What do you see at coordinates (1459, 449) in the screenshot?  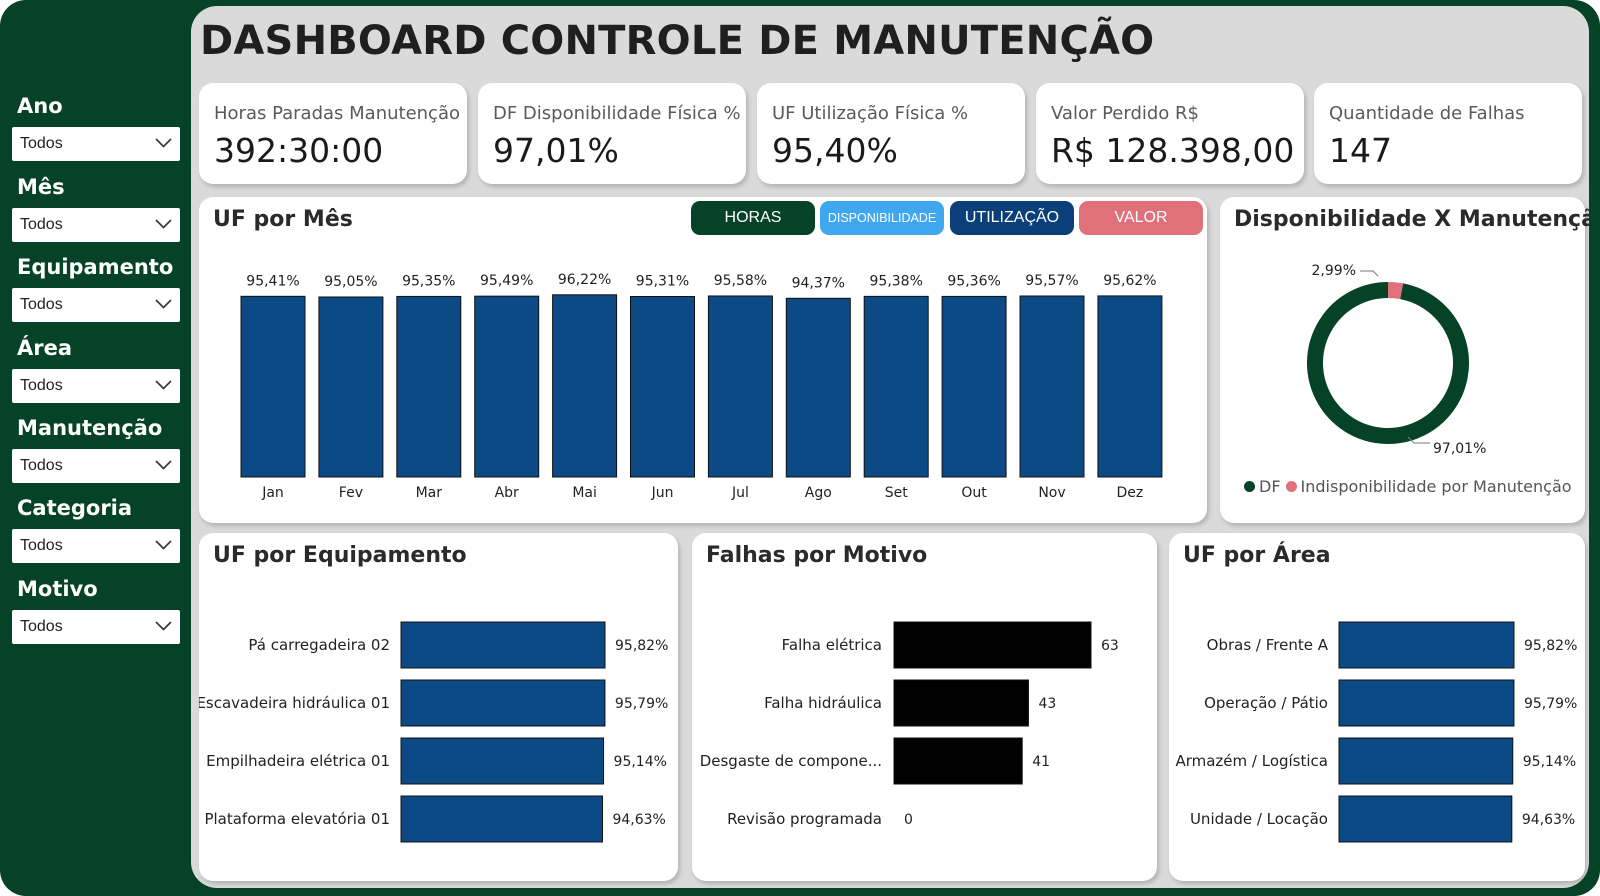 I see `data-label: 97,01%` at bounding box center [1459, 449].